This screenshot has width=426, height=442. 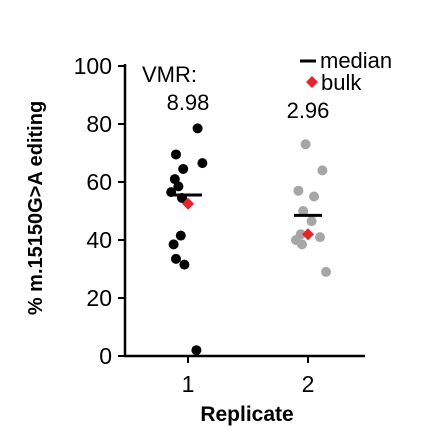 What do you see at coordinates (99, 182) in the screenshot?
I see `y-tick-label: 60` at bounding box center [99, 182].